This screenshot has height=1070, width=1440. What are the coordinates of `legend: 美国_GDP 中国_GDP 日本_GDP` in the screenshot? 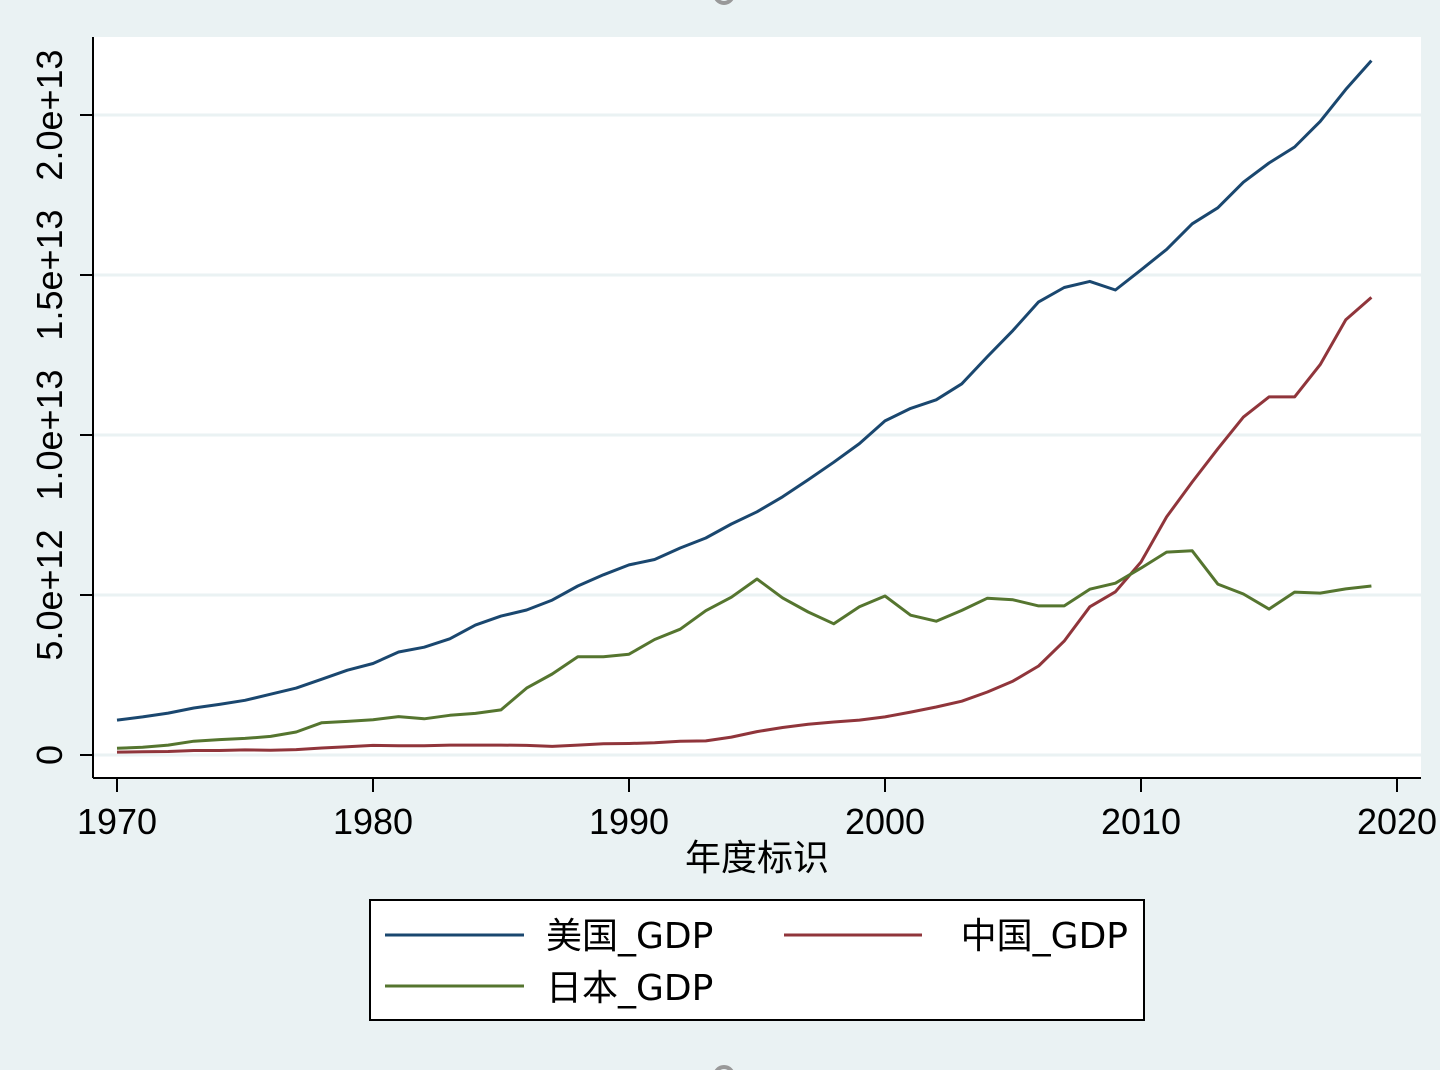 It's located at (757, 960).